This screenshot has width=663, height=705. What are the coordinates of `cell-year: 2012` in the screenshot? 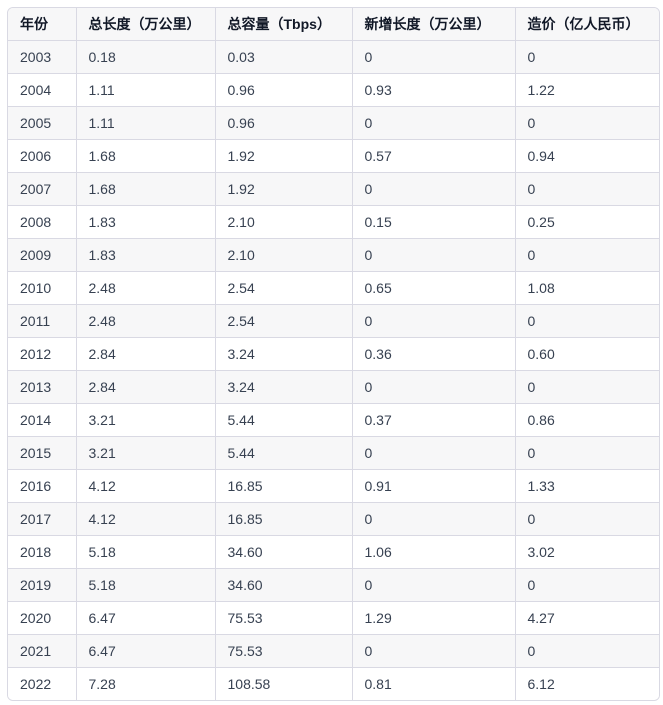 It's located at (42, 354).